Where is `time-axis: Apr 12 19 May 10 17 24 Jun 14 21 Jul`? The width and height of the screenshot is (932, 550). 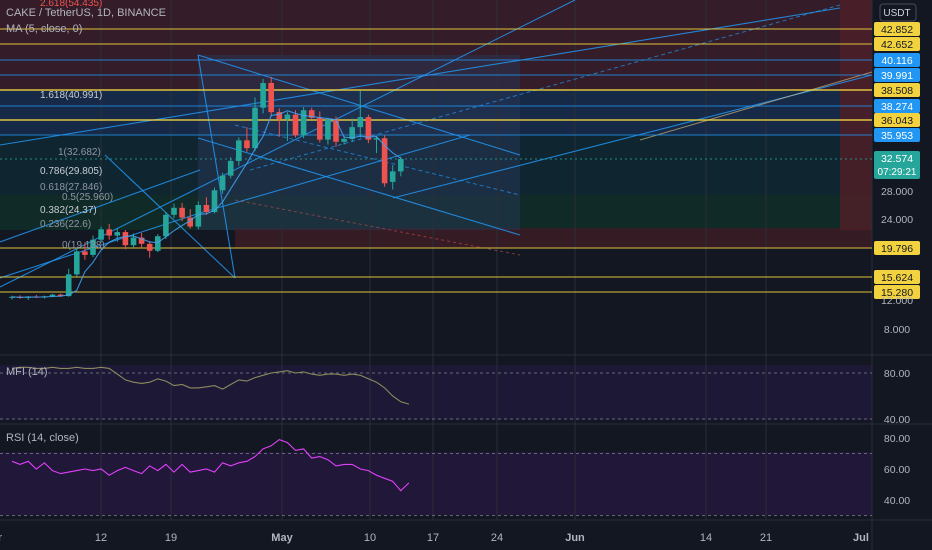 time-axis: Apr 12 19 May 10 17 24 Jun 14 21 Jul is located at coordinates (434, 538).